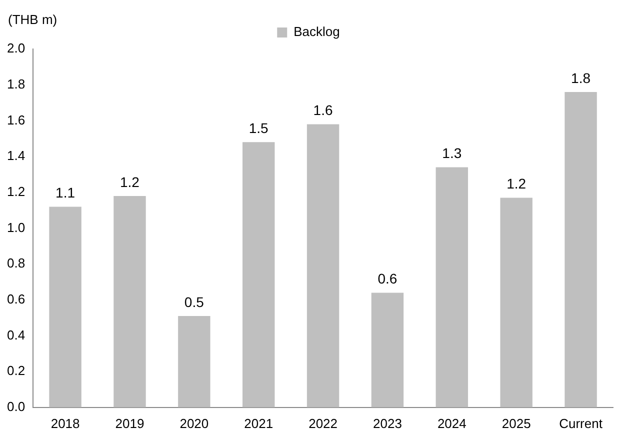 The height and width of the screenshot is (439, 621). I want to click on x-tick-label: 2020, so click(194, 423).